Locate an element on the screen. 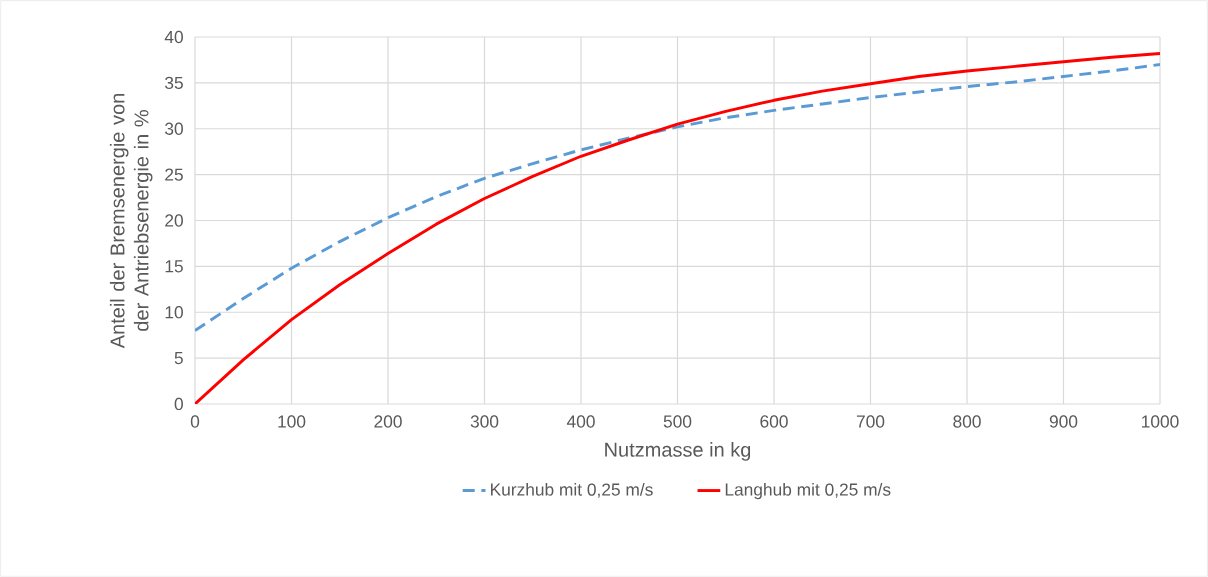 The height and width of the screenshot is (577, 1208). y-tick-label: 20 is located at coordinates (174, 220).